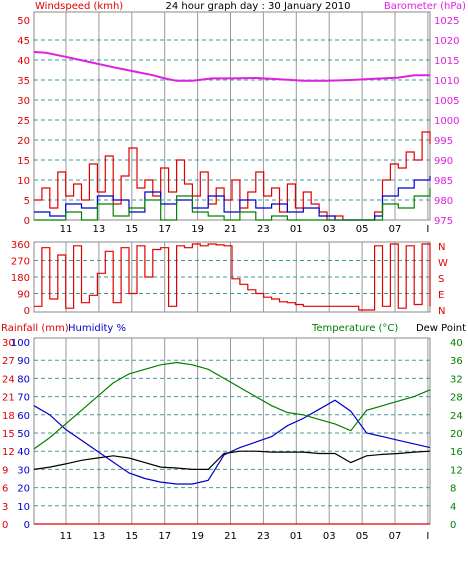  I want to click on baro-y-tick: 985, so click(443, 181).